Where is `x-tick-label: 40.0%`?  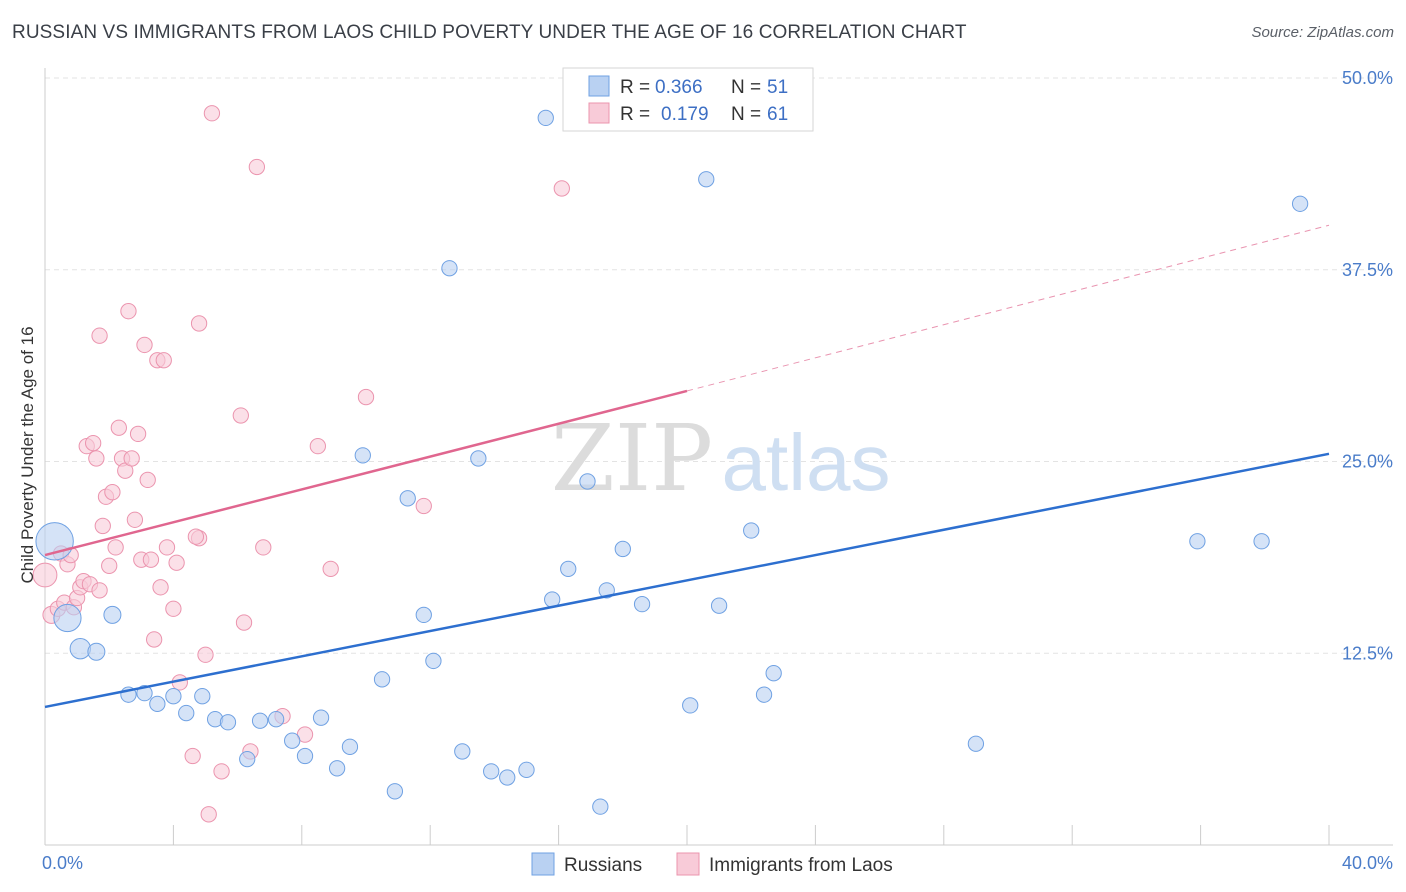
x-tick-label: 40.0% is located at coordinates (1367, 863).